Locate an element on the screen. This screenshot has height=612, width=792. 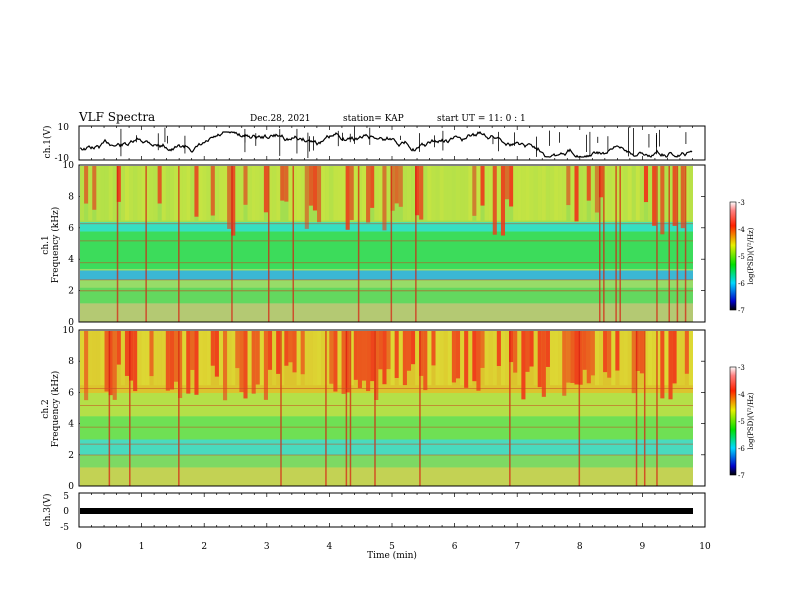
ch3-waveform-panel: ch.3(V) 5 0 -5 is located at coordinates (374, 512).